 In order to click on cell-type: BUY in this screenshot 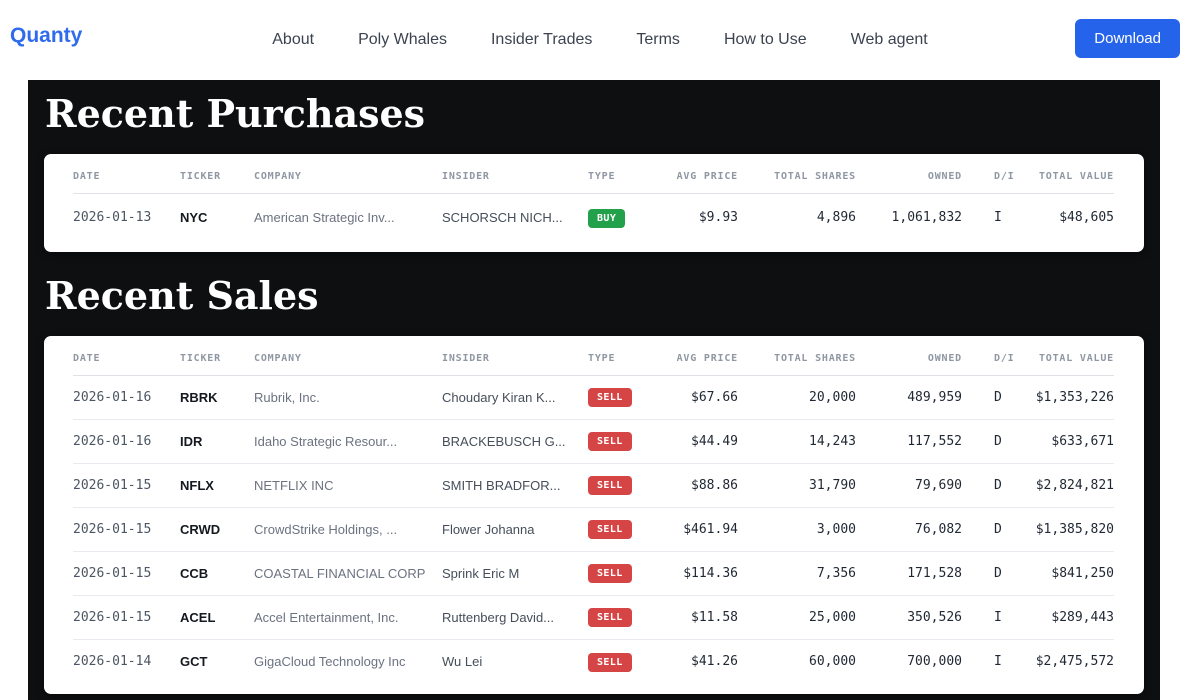, I will do `click(618, 218)`.